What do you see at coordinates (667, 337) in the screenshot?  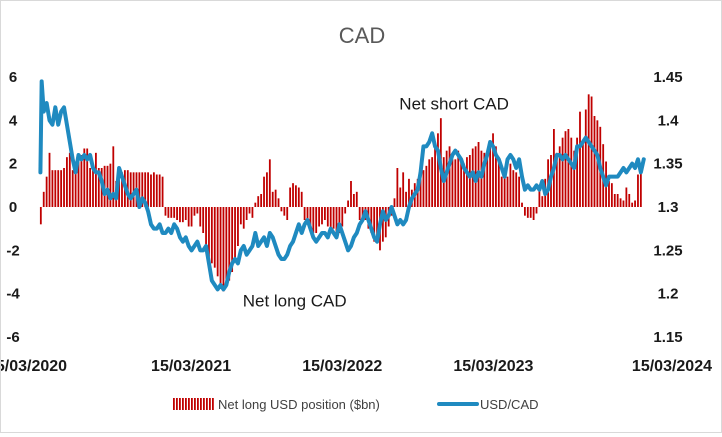 I see `right-tick-label: 1.15` at bounding box center [667, 337].